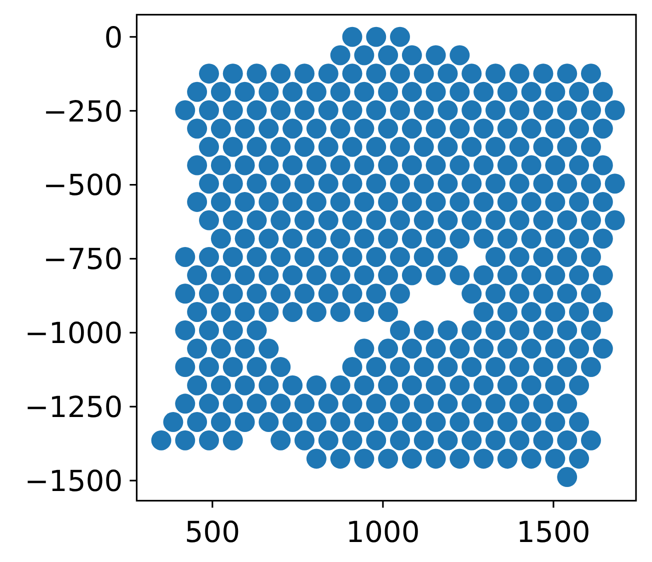 This screenshot has height=562, width=652. Describe the element at coordinates (73, 333) in the screenshot. I see `y-tick-label: −1000` at that location.